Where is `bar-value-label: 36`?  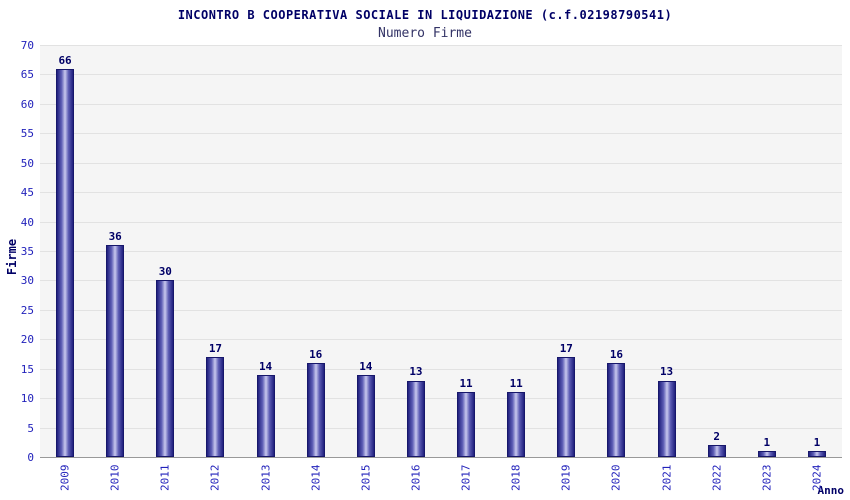 bar-value-label: 36 is located at coordinates (115, 237).